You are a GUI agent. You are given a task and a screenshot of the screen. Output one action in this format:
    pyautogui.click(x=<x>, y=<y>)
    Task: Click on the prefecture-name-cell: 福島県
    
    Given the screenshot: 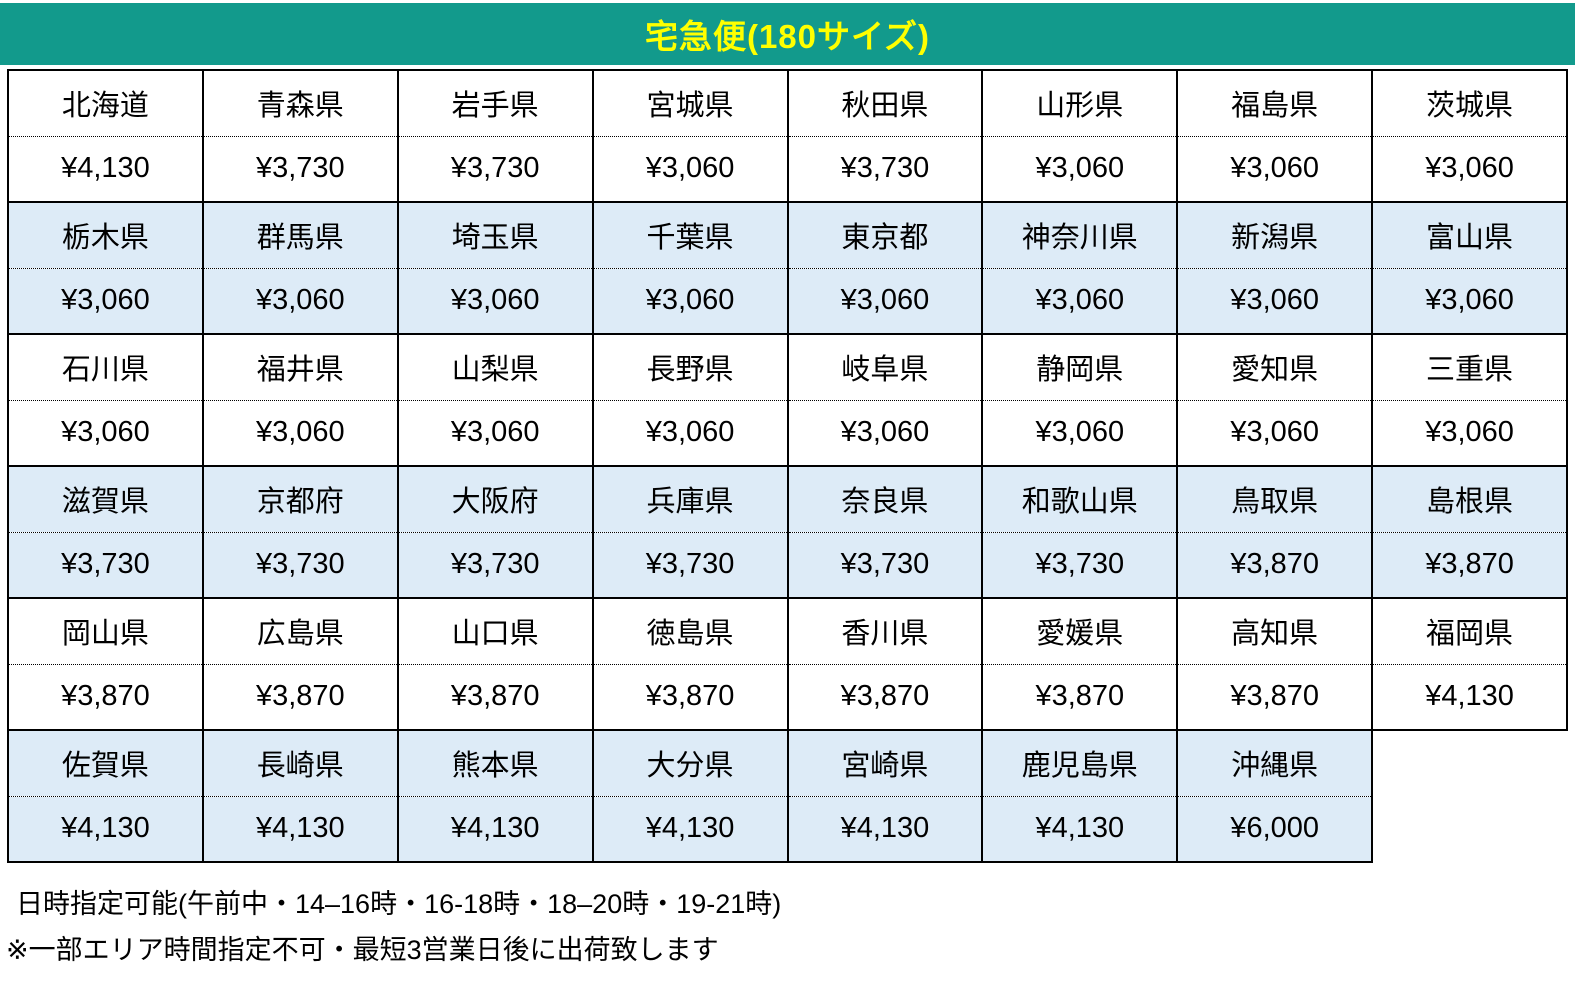 What is the action you would take?
    pyautogui.click(x=1275, y=103)
    